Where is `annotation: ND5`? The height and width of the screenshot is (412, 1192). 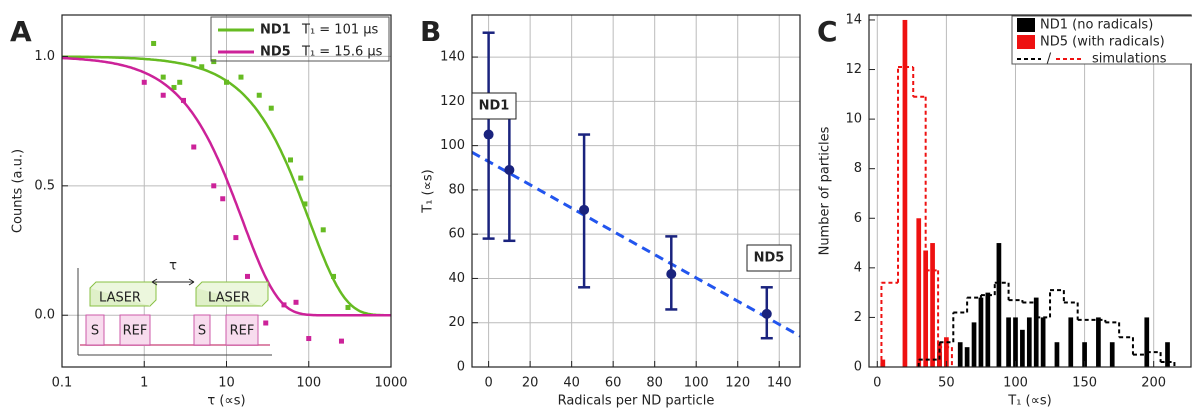
annotation: ND5 is located at coordinates (769, 258).